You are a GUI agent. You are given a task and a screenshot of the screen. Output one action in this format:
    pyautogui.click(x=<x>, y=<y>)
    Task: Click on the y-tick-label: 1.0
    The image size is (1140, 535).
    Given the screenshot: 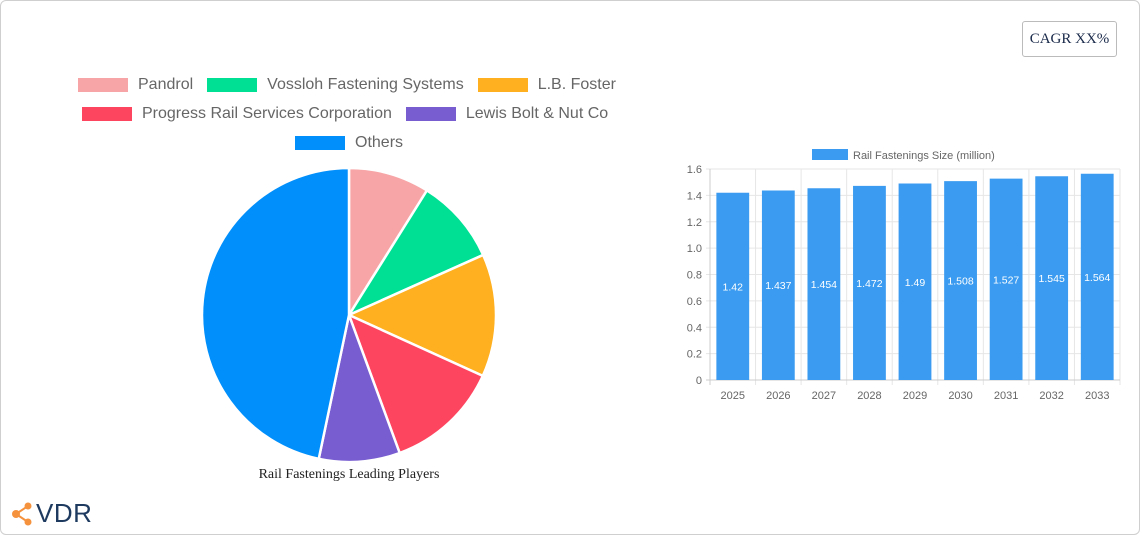 What is the action you would take?
    pyautogui.click(x=694, y=249)
    